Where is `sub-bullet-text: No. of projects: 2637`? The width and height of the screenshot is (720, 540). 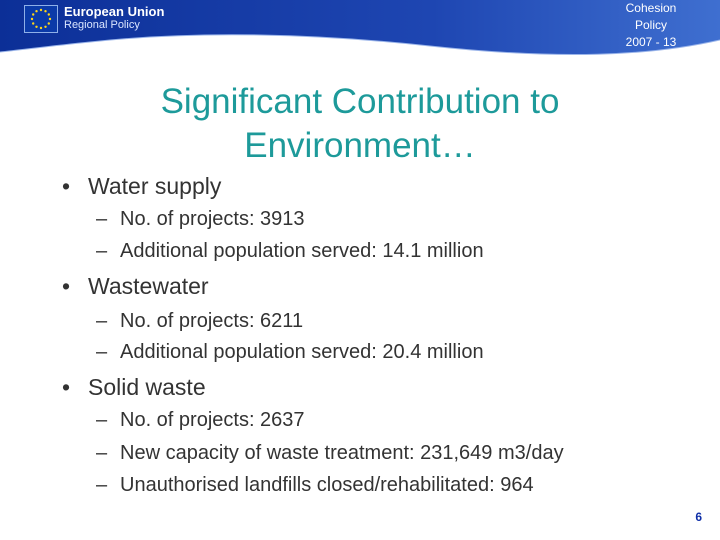 sub-bullet-text: No. of projects: 2637 is located at coordinates (212, 420).